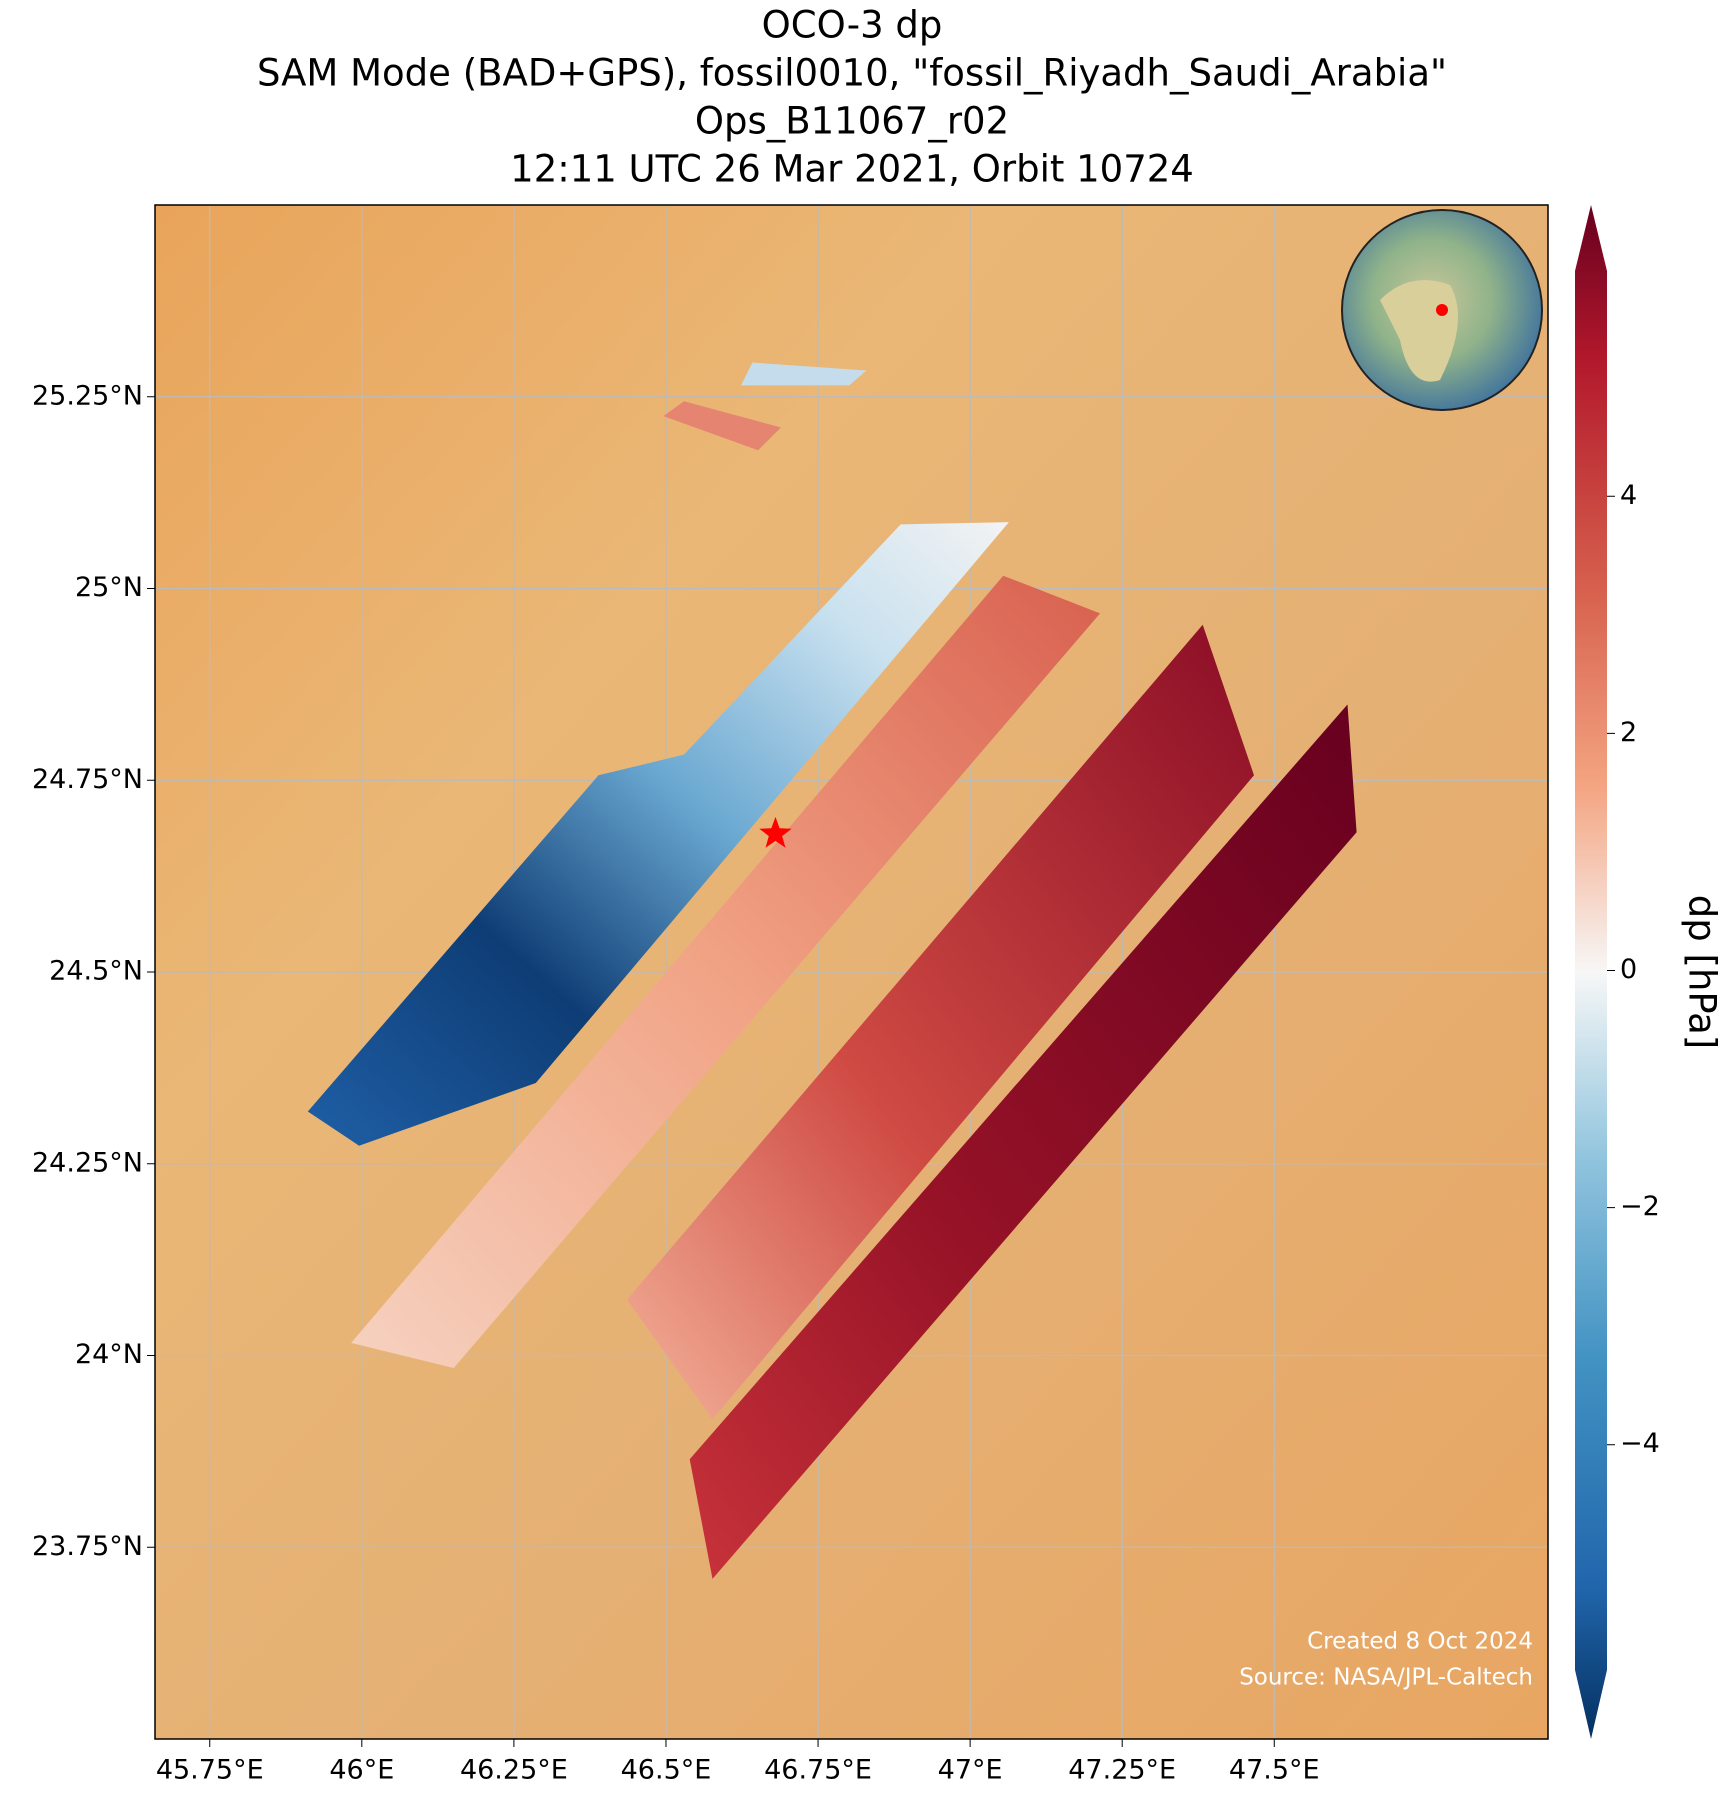  I want to click on chart-title: Ops_B11067_r02, so click(852, 121).